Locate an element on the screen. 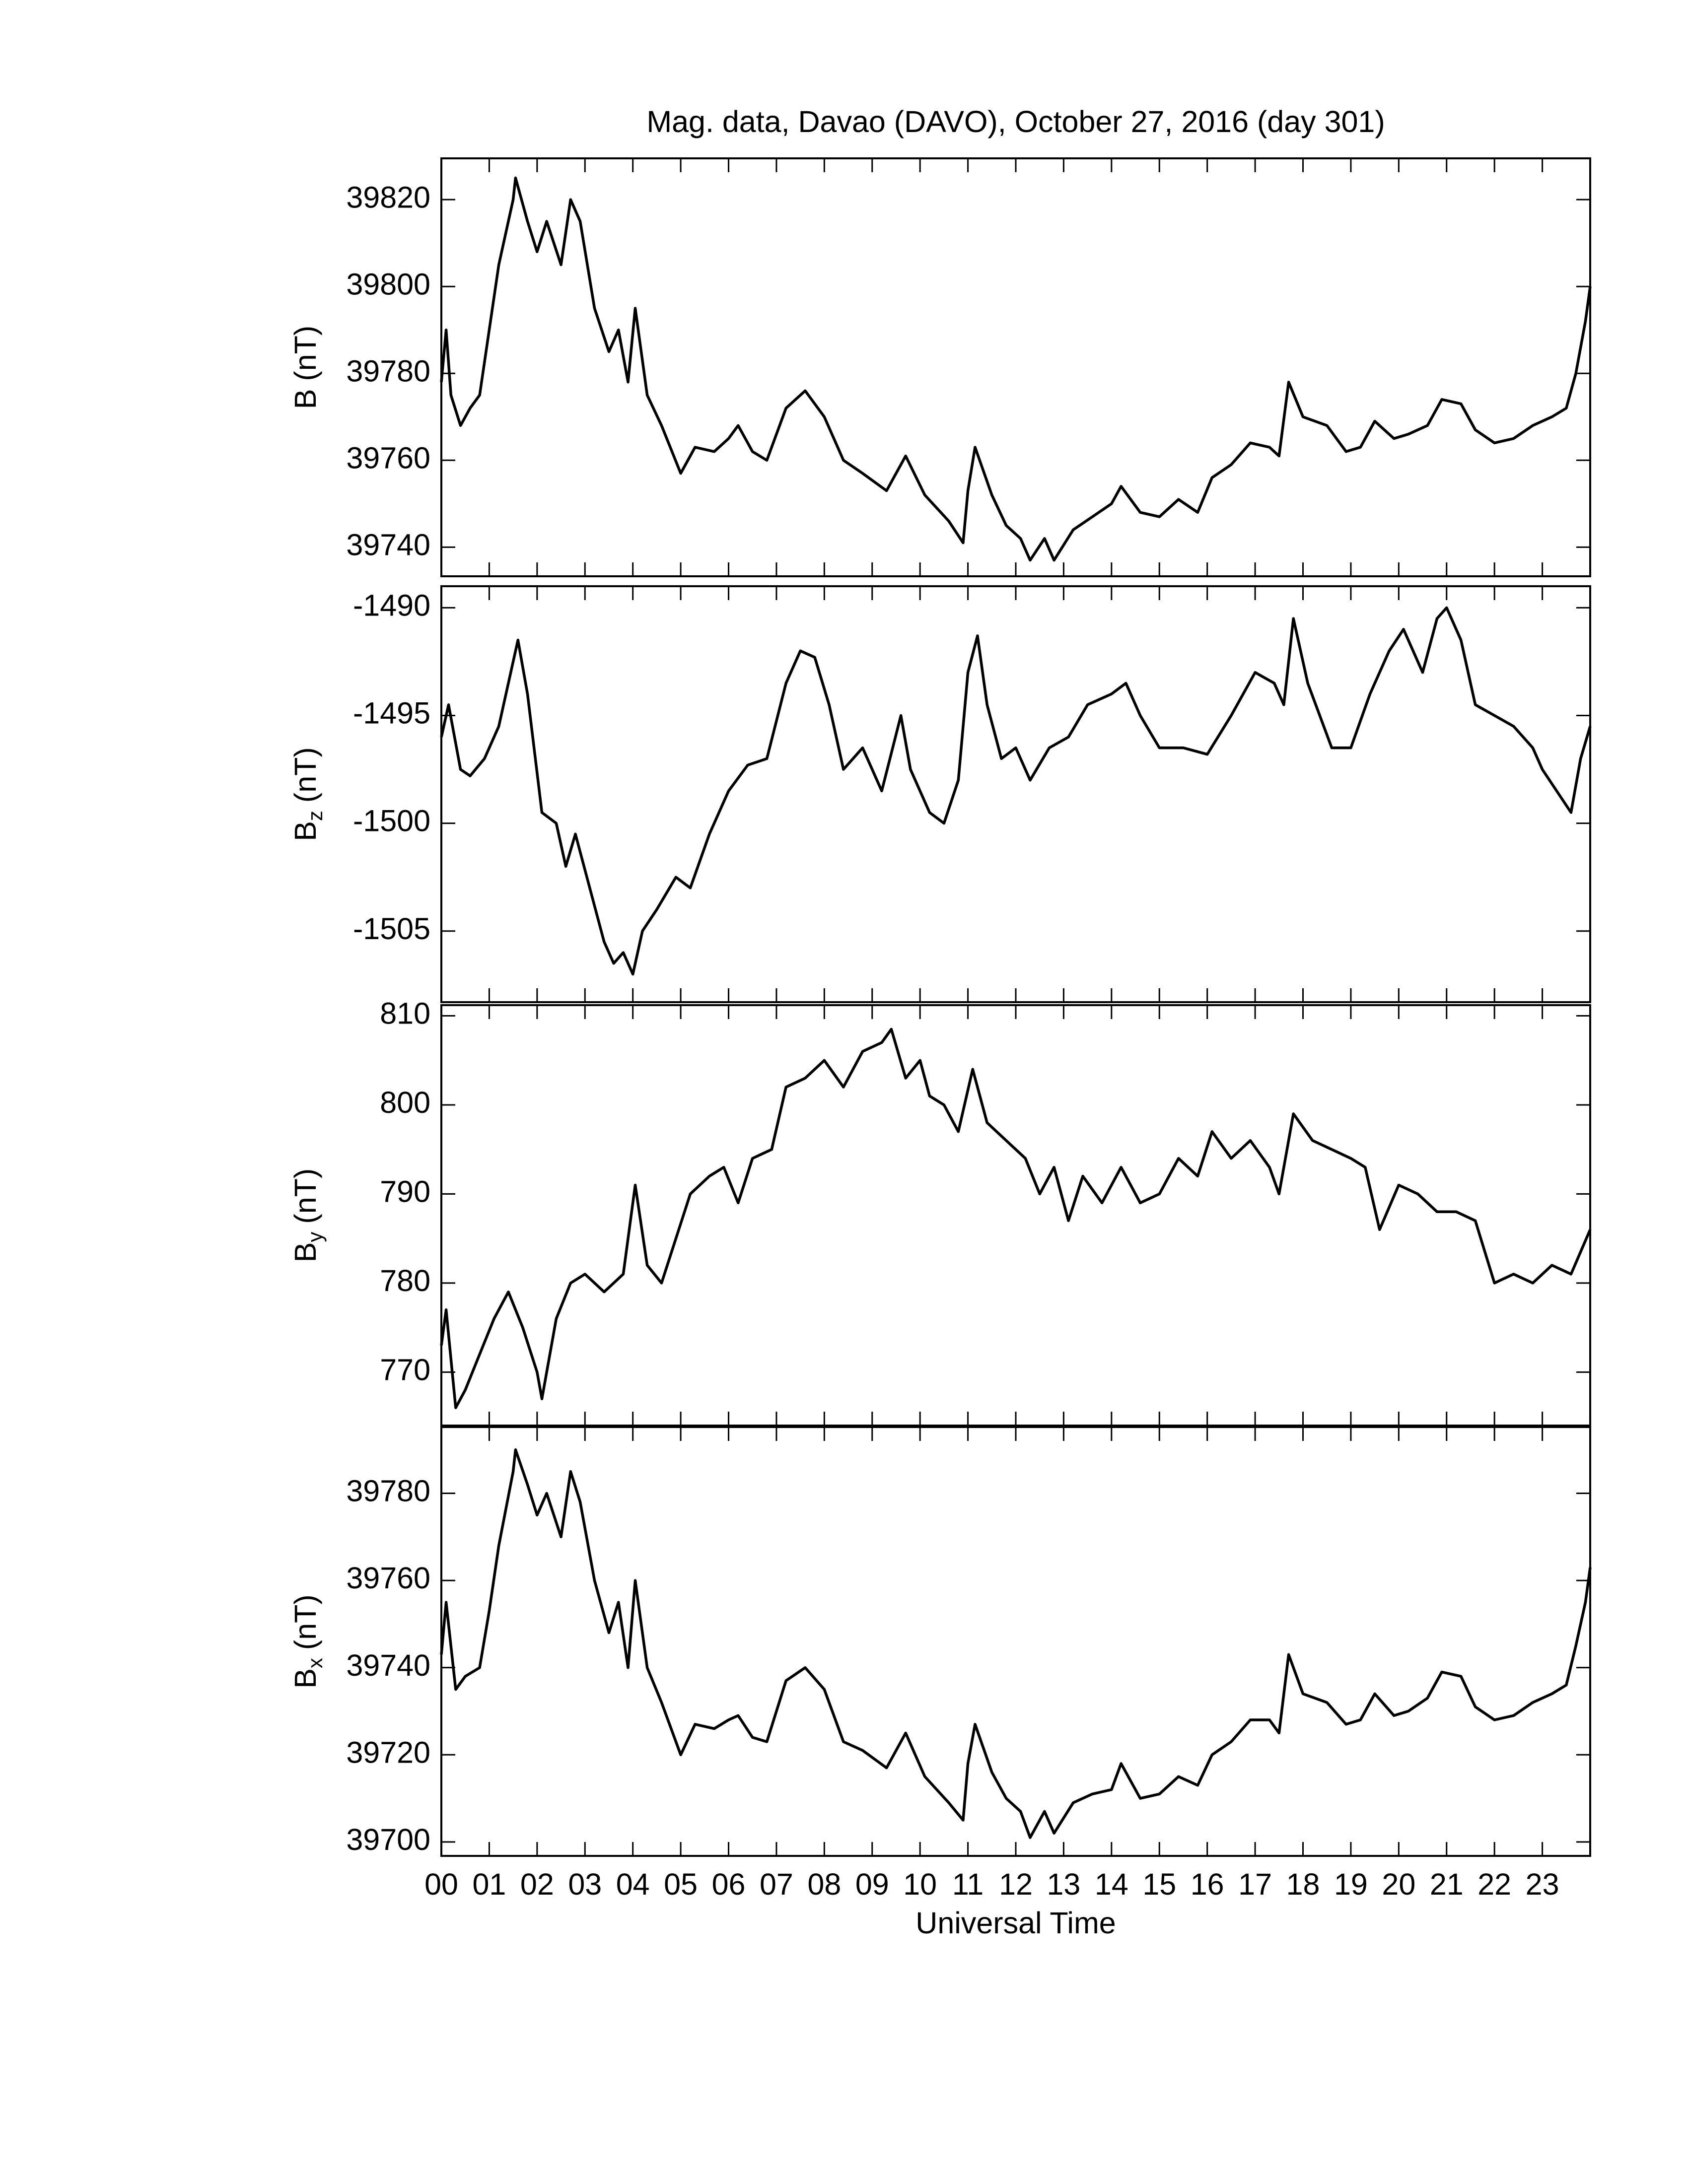 The width and height of the screenshot is (1688, 2184). x-tick-label: 06 is located at coordinates (729, 1884).